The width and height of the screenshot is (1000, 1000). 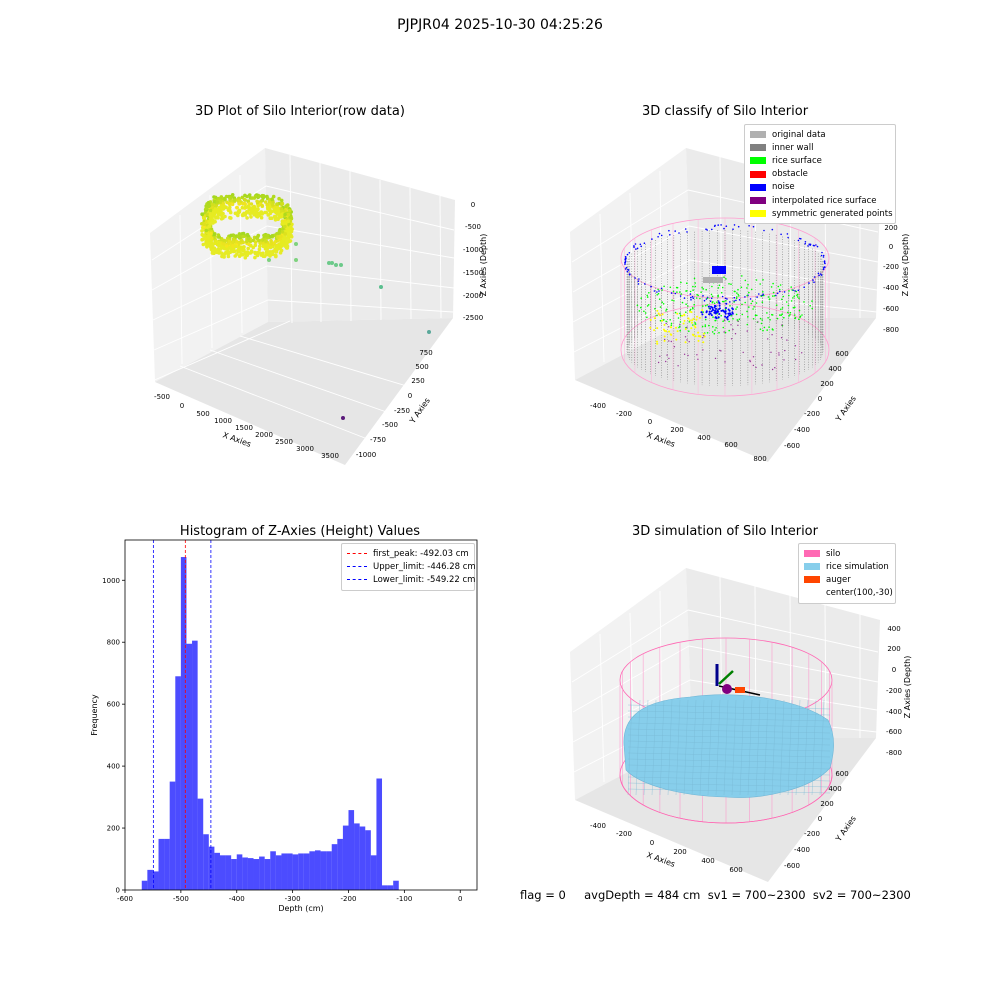 What do you see at coordinates (838, 580) in the screenshot?
I see `legend-label: auger` at bounding box center [838, 580].